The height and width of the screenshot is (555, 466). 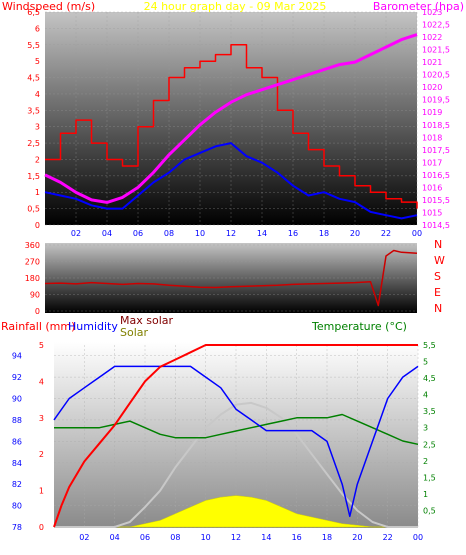 I want to click on chart1-left-tick-label: 3,5, so click(x=33, y=110).